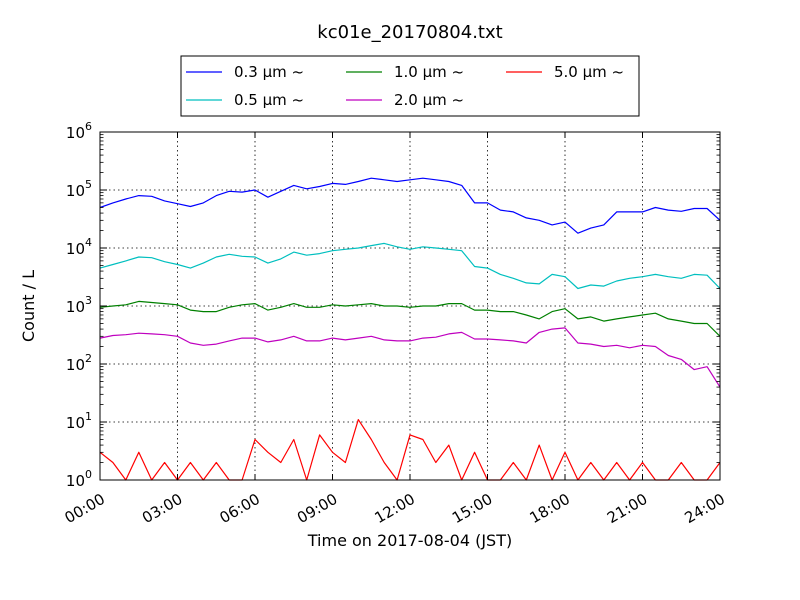 The image size is (800, 600). I want to click on y-tick-label: 10⁶, so click(79, 131).